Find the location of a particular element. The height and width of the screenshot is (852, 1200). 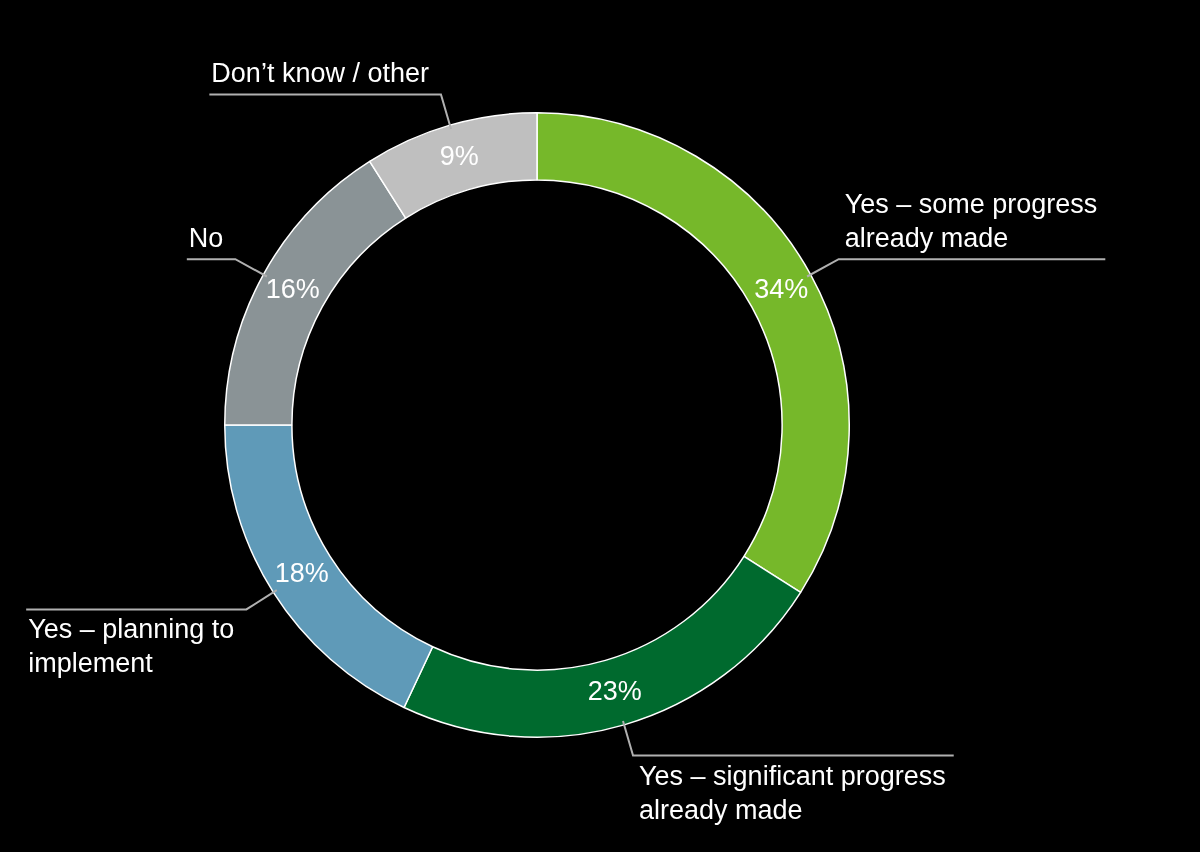

data-label: 23% is located at coordinates (614, 691).